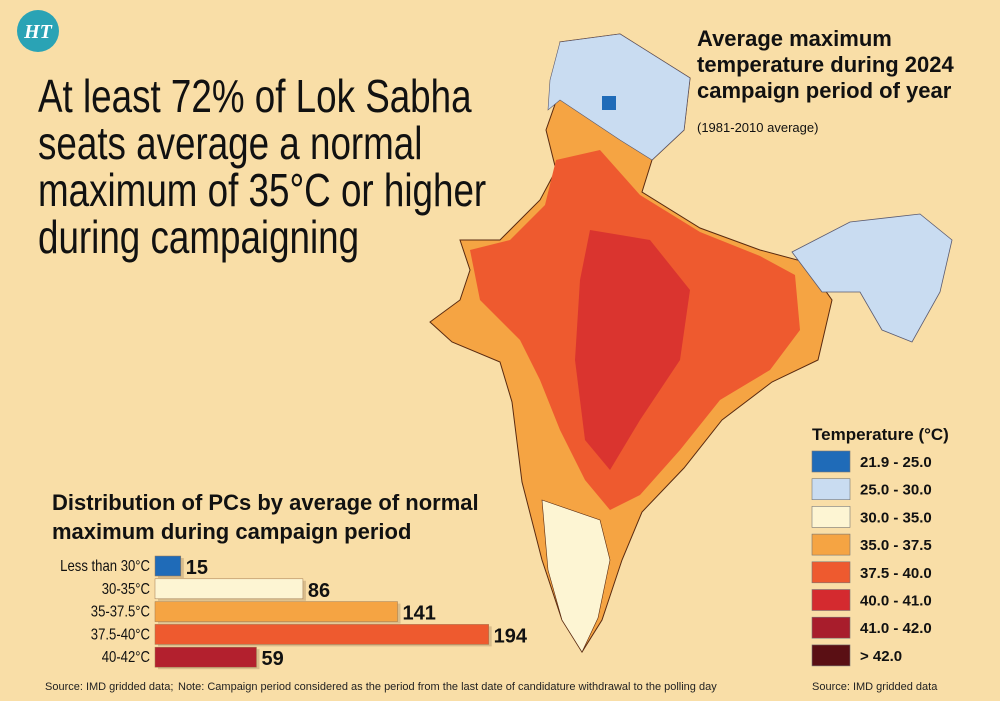 The height and width of the screenshot is (701, 1000). I want to click on headline-line: maximum of 35°C or higher, so click(262, 190).